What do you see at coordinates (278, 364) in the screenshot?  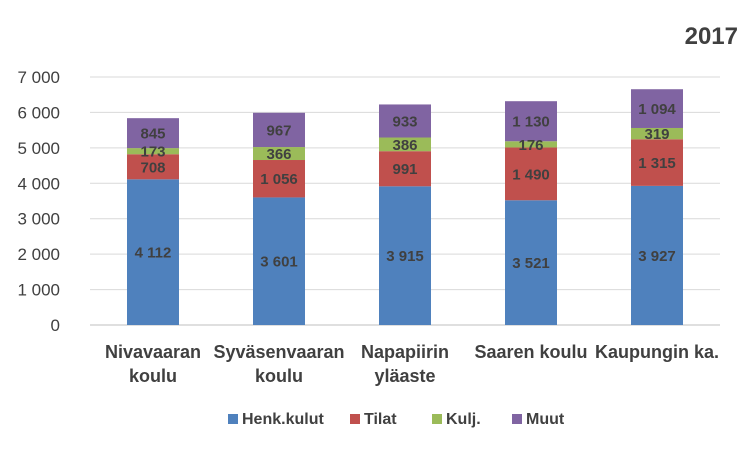 I see `x-tick-label: Syväsenvaaran koulu` at bounding box center [278, 364].